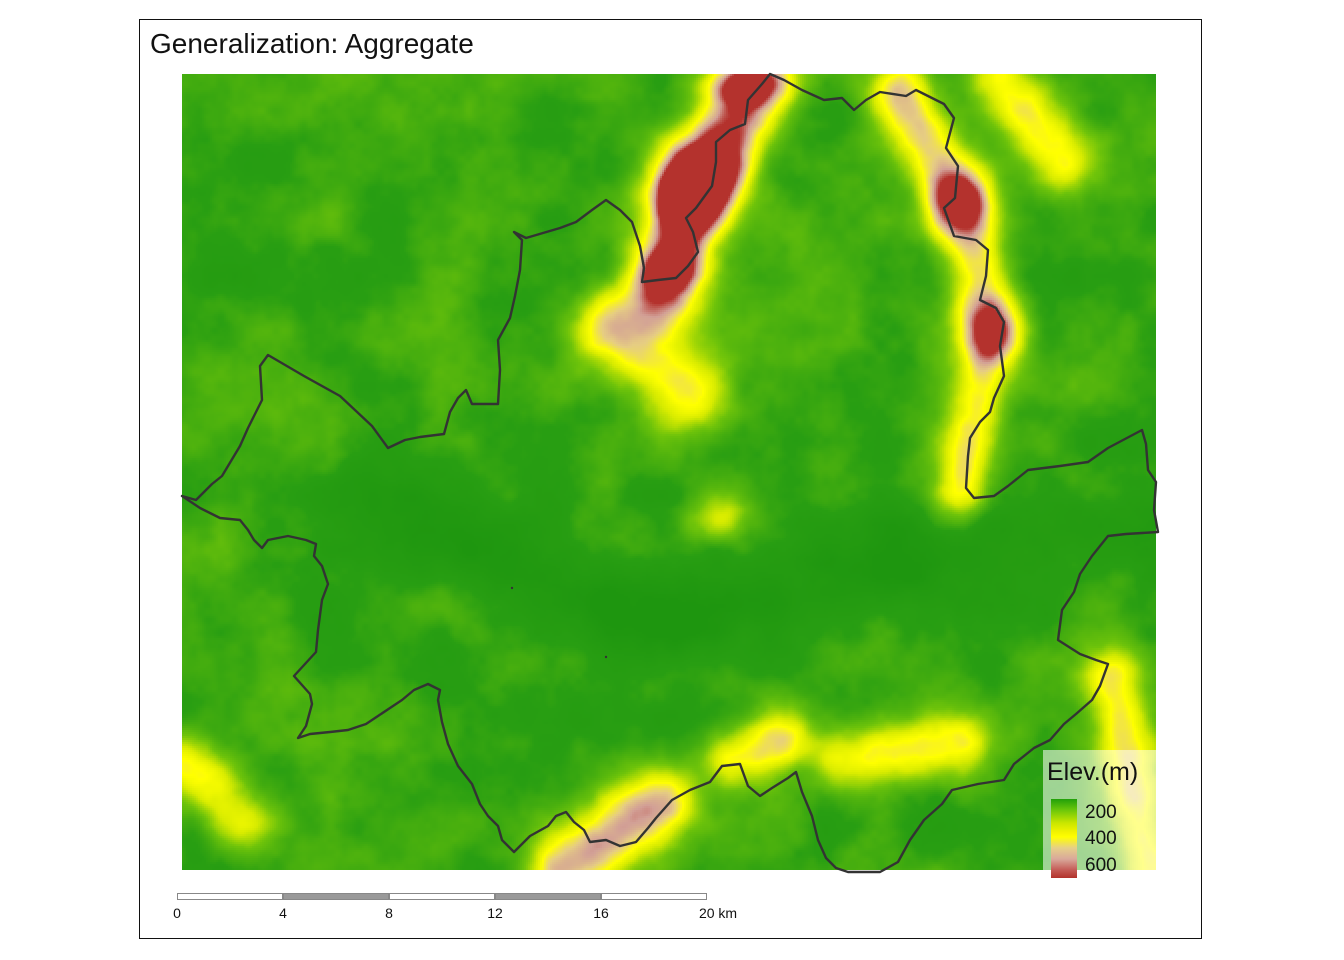 Image resolution: width=1344 pixels, height=960 pixels. Describe the element at coordinates (1101, 812) in the screenshot. I see `legend-label-200: 200` at that location.